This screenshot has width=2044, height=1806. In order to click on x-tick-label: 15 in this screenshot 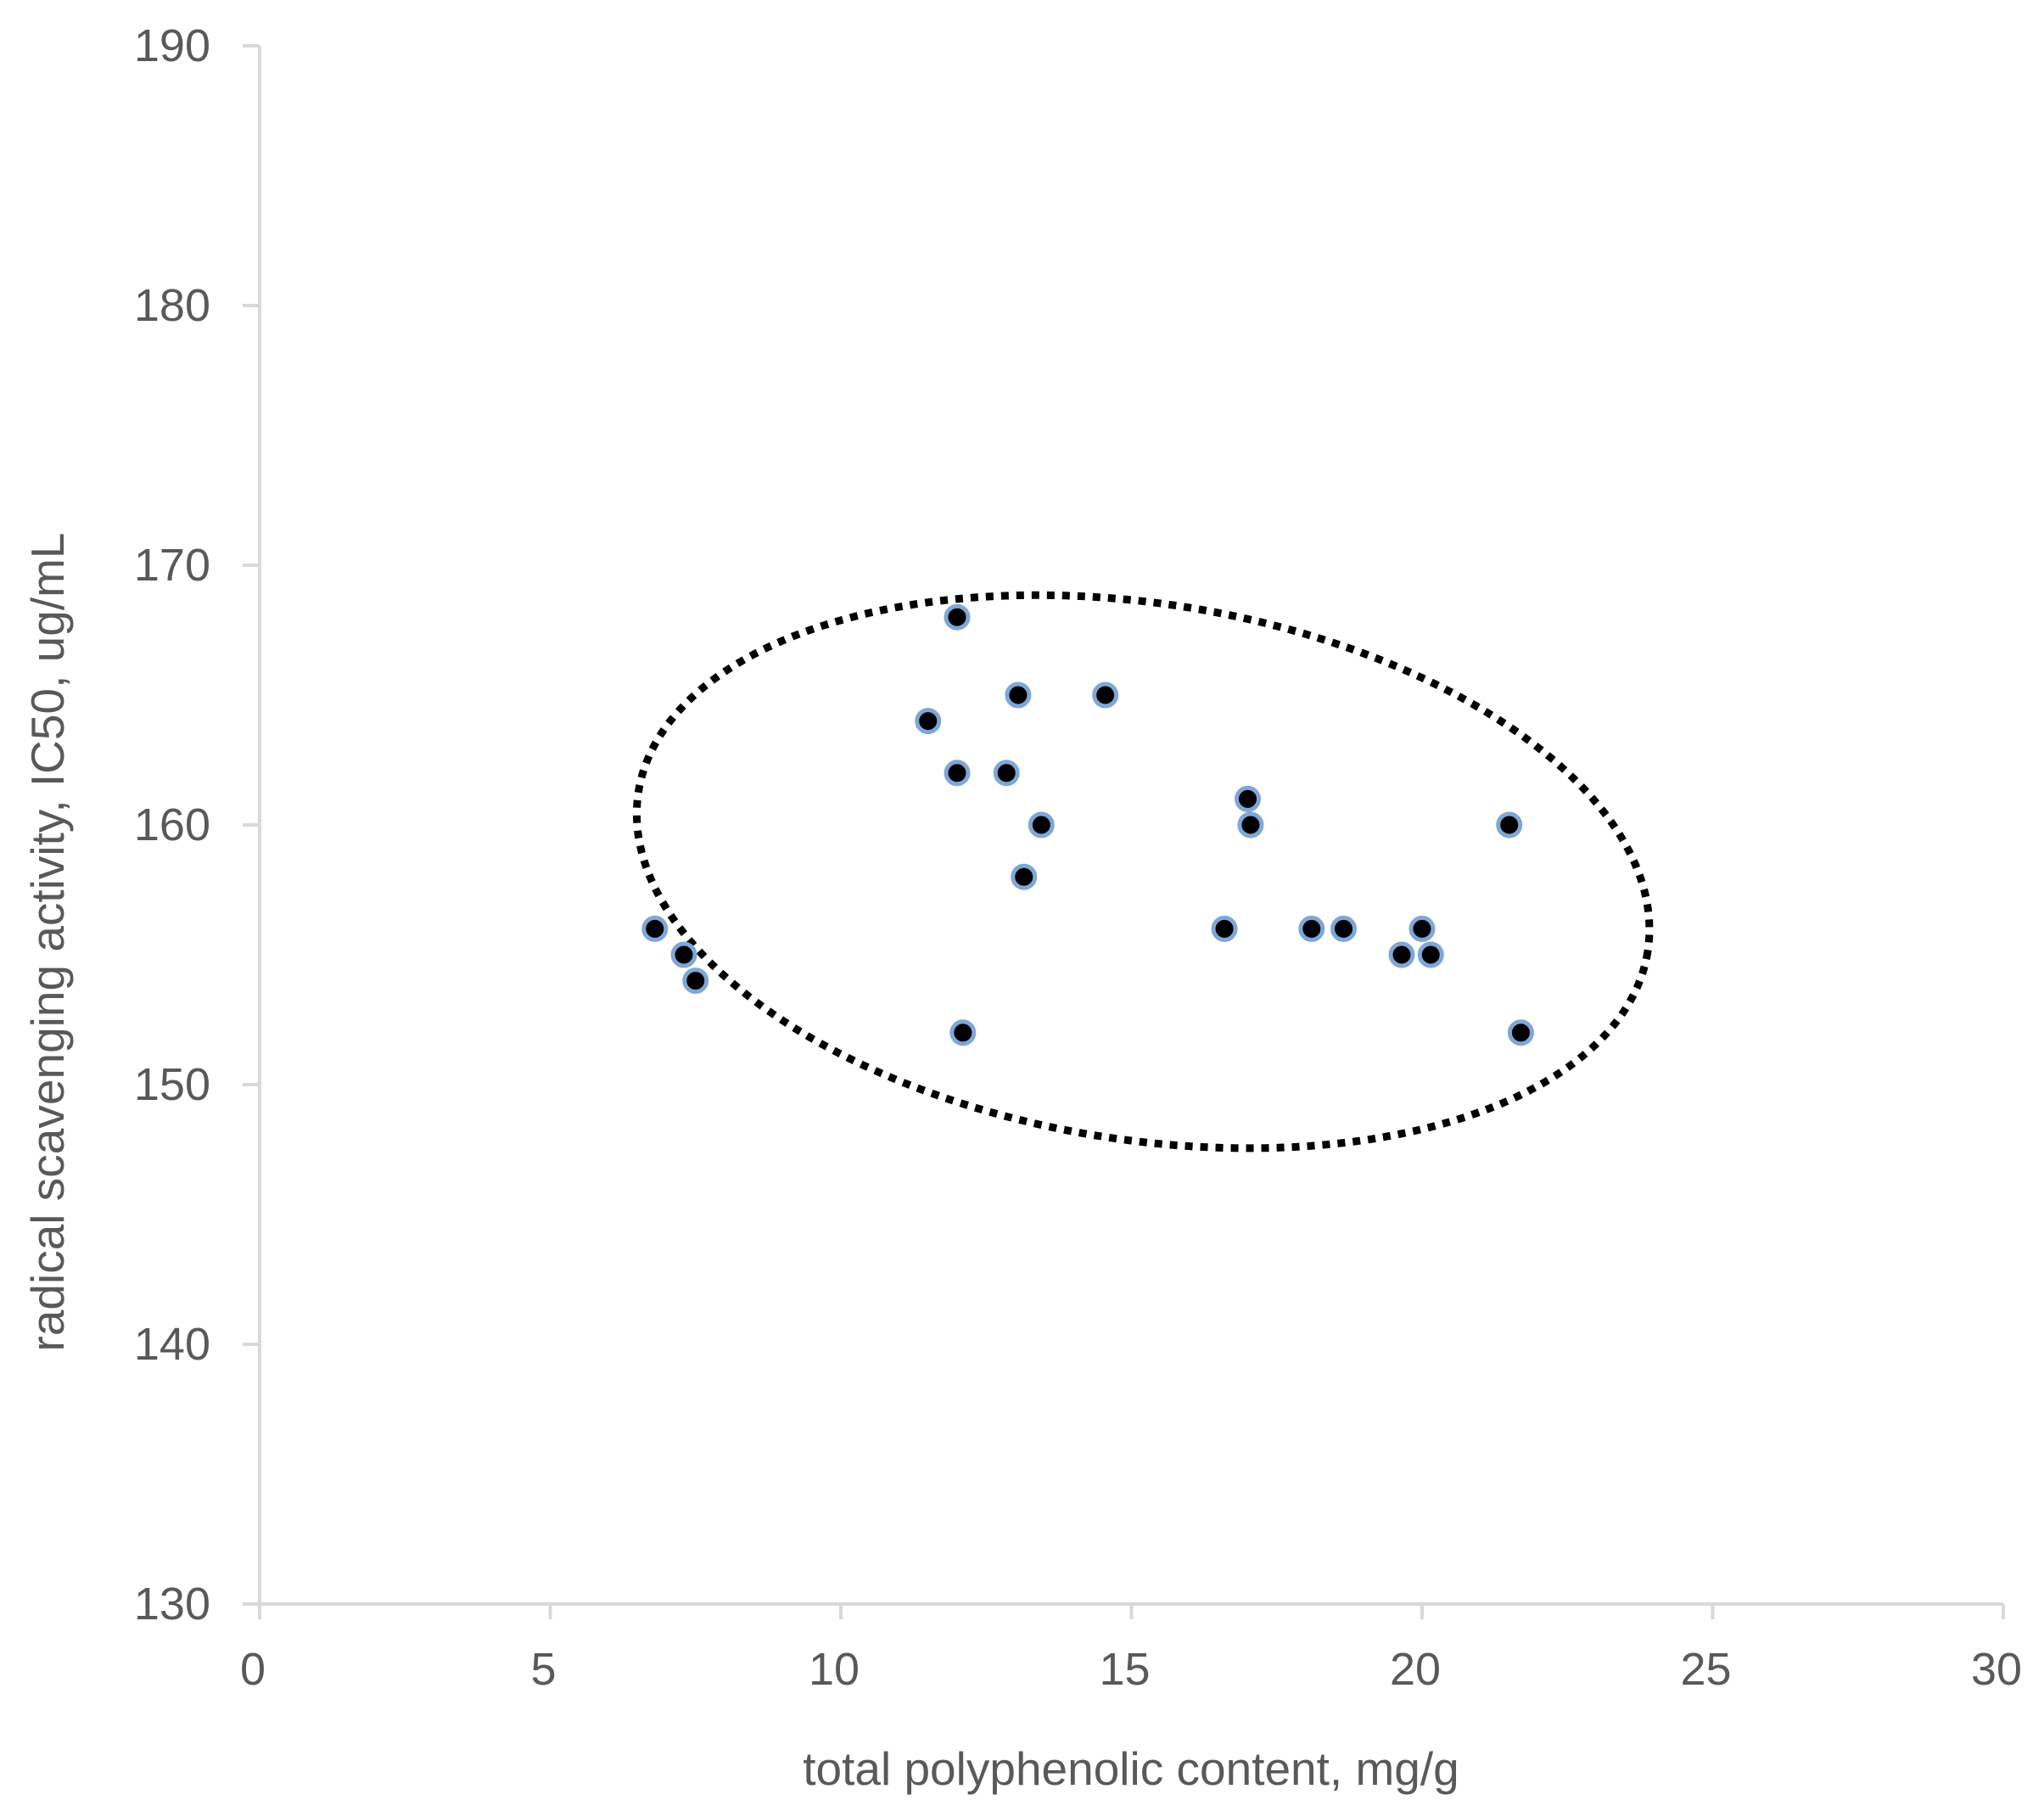, I will do `click(1125, 1670)`.